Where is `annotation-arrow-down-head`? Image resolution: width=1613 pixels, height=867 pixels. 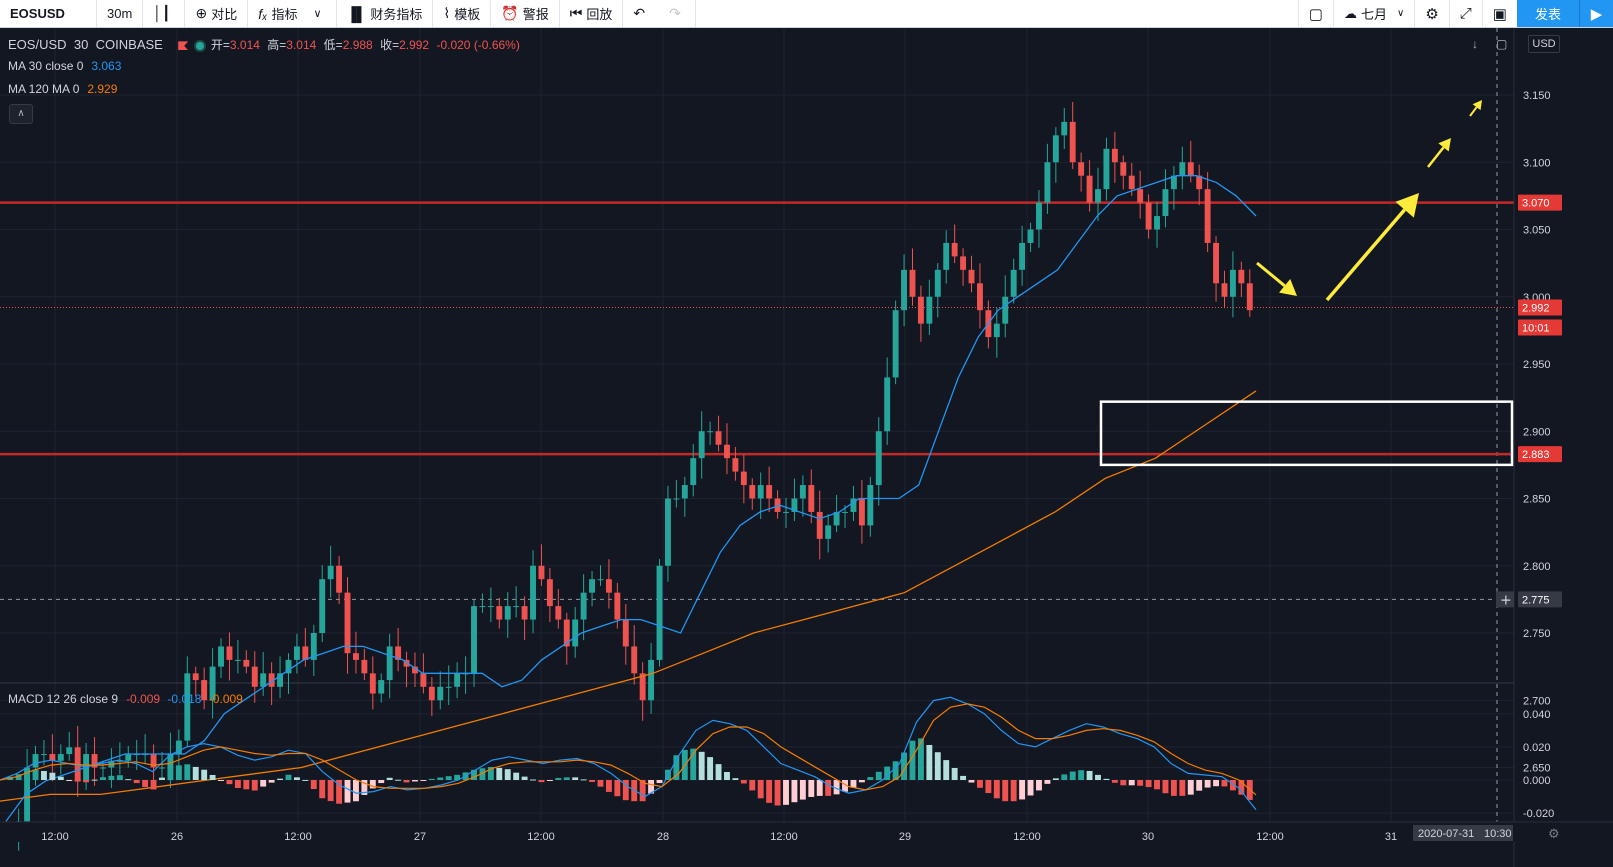
annotation-arrow-down-head is located at coordinates (1288, 287).